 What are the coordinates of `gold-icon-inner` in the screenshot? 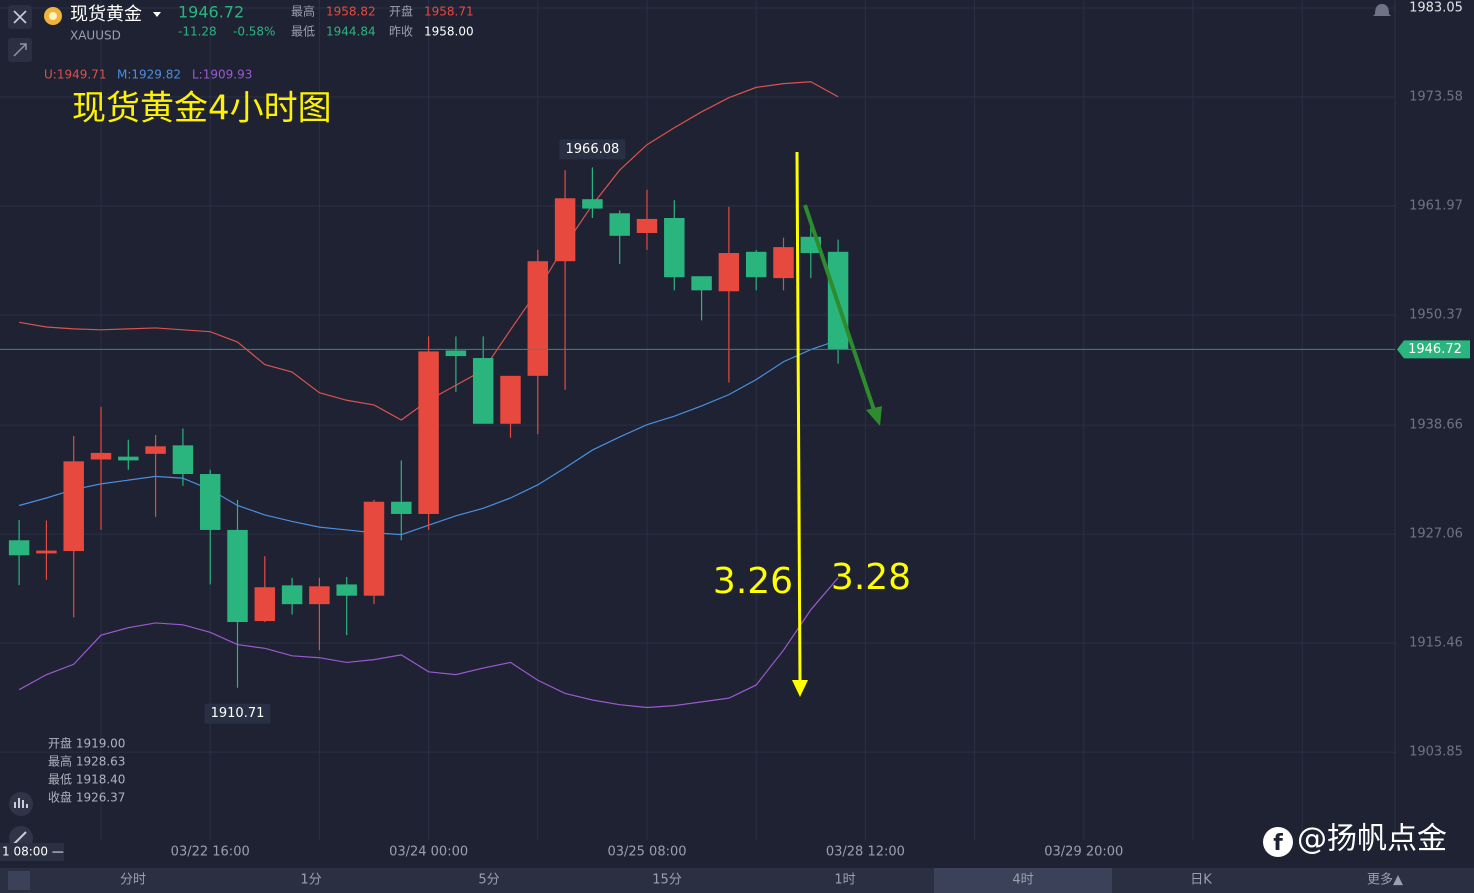 It's located at (53, 16).